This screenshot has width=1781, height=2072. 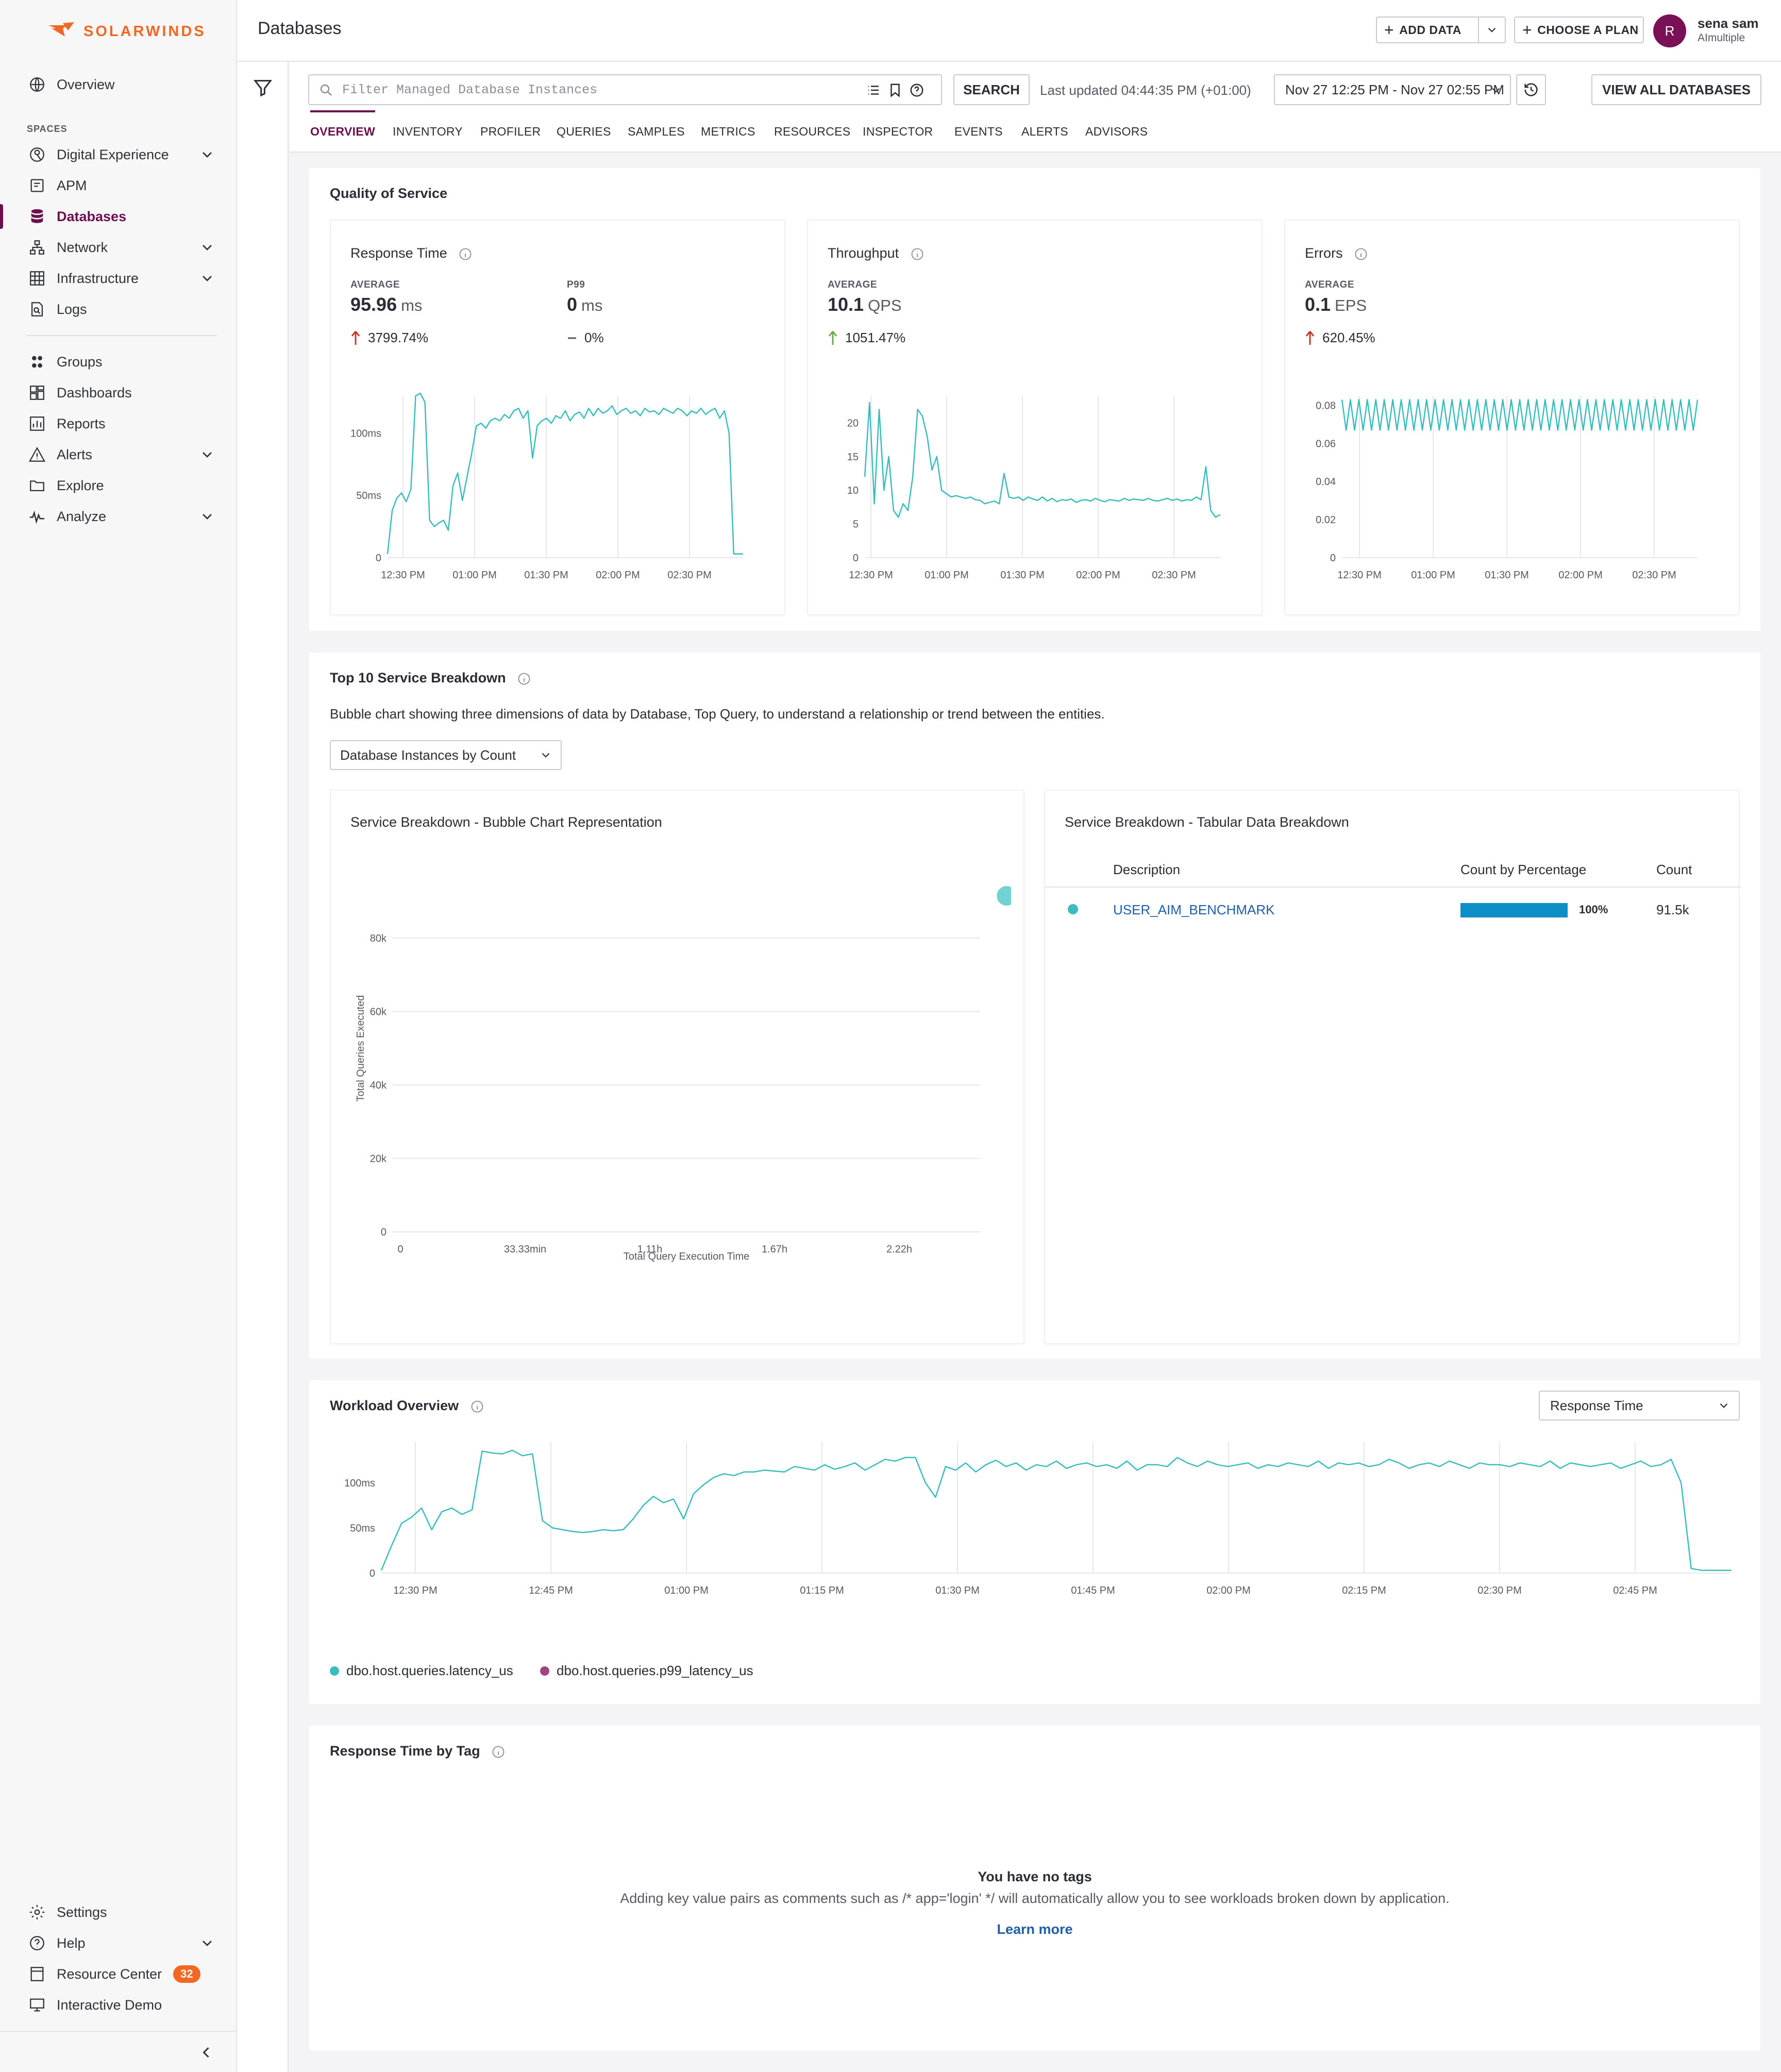 I want to click on sidebar-item-settings: Settings, so click(x=118, y=1912).